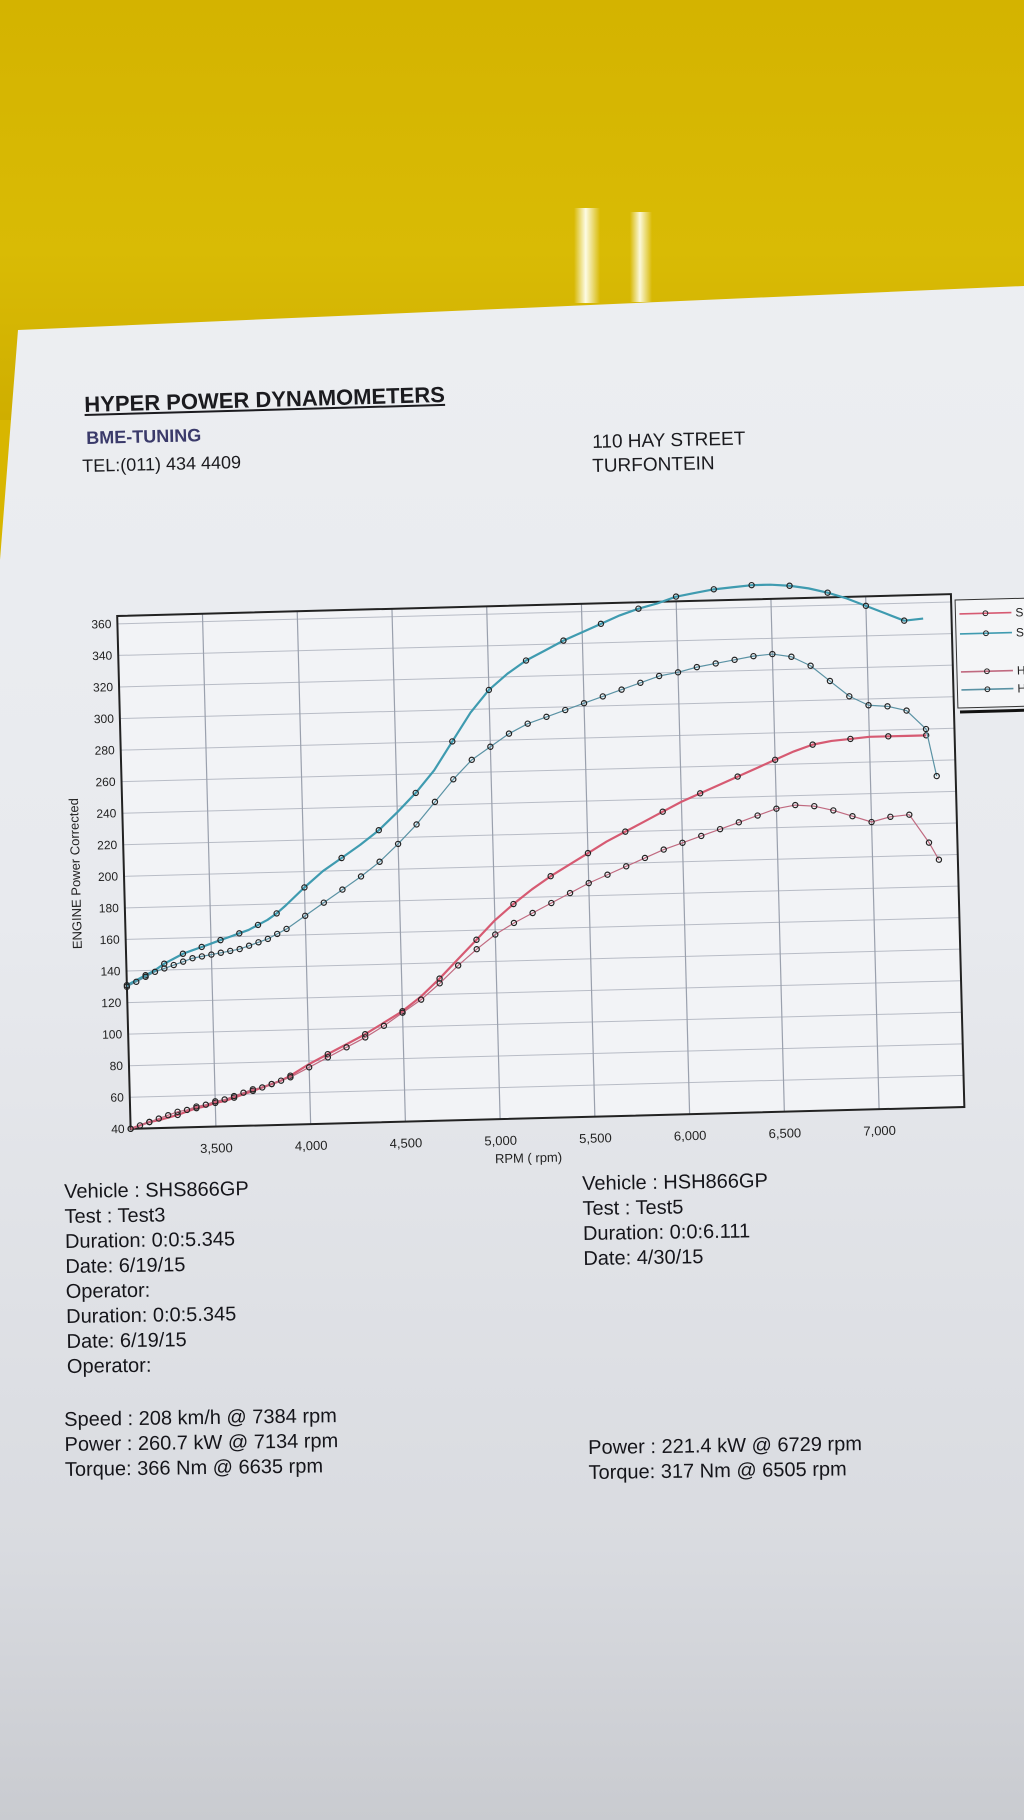  What do you see at coordinates (107, 845) in the screenshot?
I see `y-tick-label: 220` at bounding box center [107, 845].